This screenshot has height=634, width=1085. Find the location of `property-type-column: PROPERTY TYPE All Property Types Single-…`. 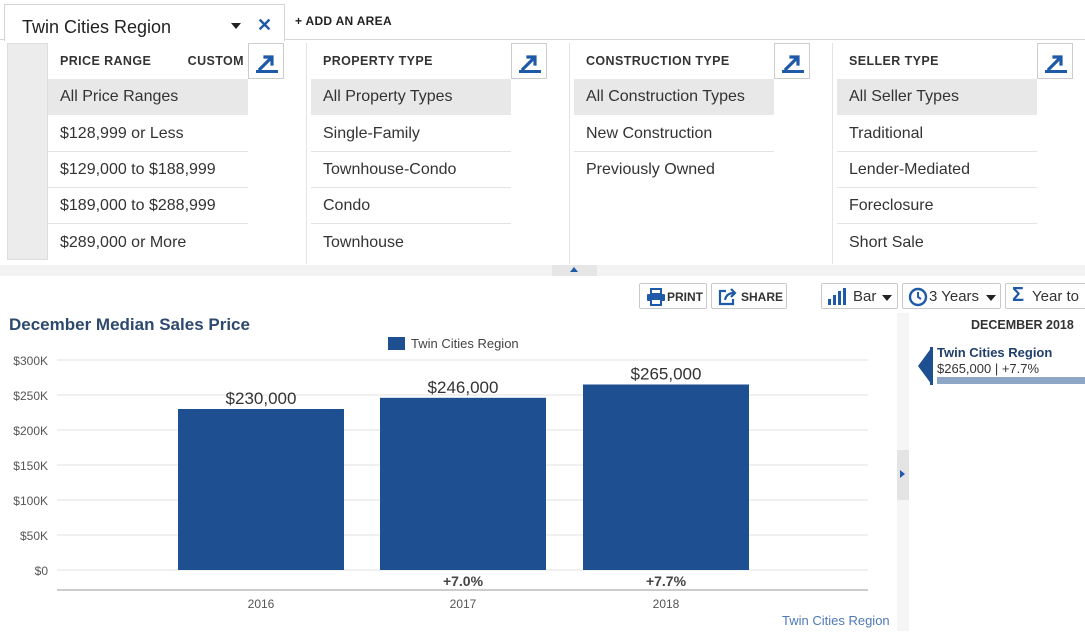

property-type-column: PROPERTY TYPE All Property Types Single-… is located at coordinates (429, 153).